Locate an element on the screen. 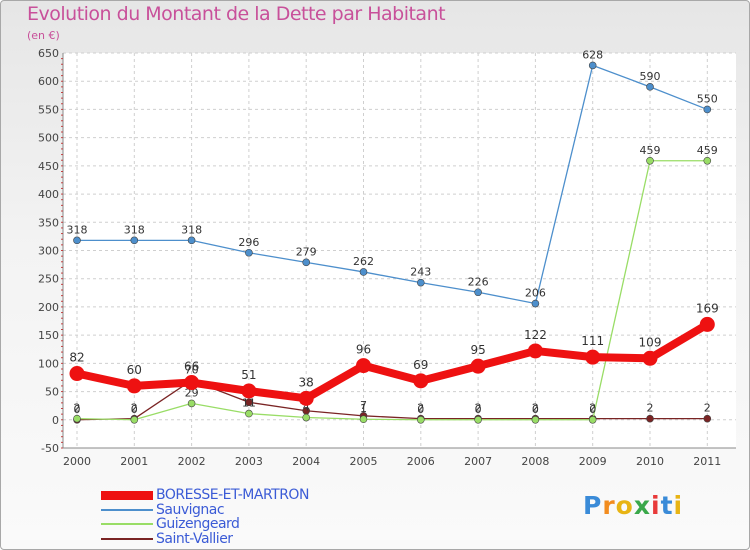 Image resolution: width=750 pixels, height=550 pixels. data-label-guizengeard: 29 is located at coordinates (192, 392).